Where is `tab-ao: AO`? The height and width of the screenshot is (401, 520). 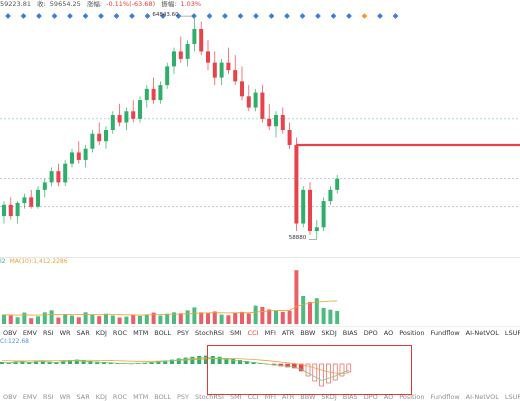
tab-ao: AO is located at coordinates (388, 333).